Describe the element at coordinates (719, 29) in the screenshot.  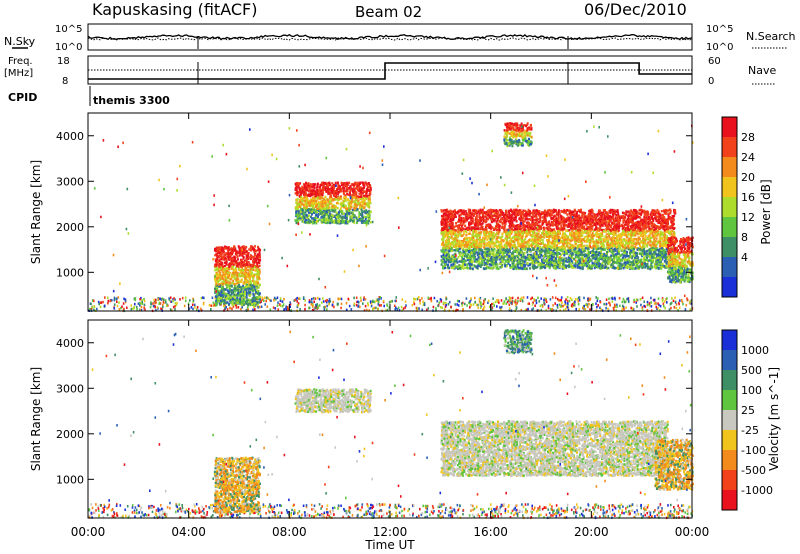
I see `noise-right-tick-top: 10^5` at that location.